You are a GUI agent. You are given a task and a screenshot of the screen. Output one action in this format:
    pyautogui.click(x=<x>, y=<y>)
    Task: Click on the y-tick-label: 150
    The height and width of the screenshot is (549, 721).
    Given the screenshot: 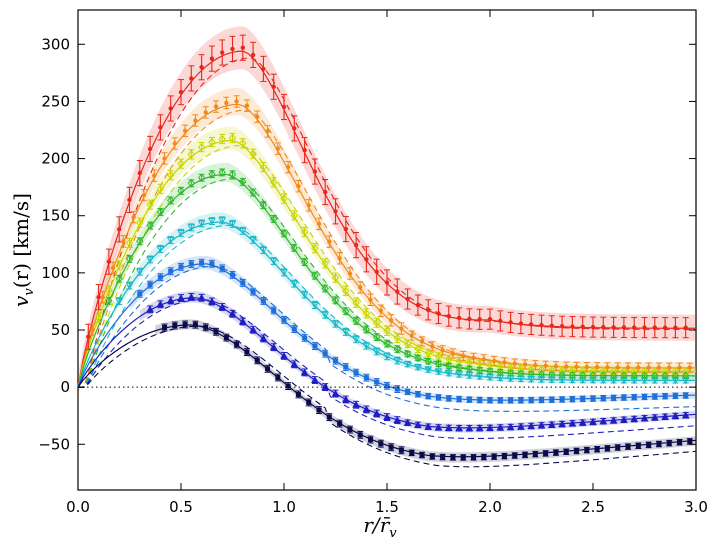 What is the action you would take?
    pyautogui.click(x=55, y=216)
    